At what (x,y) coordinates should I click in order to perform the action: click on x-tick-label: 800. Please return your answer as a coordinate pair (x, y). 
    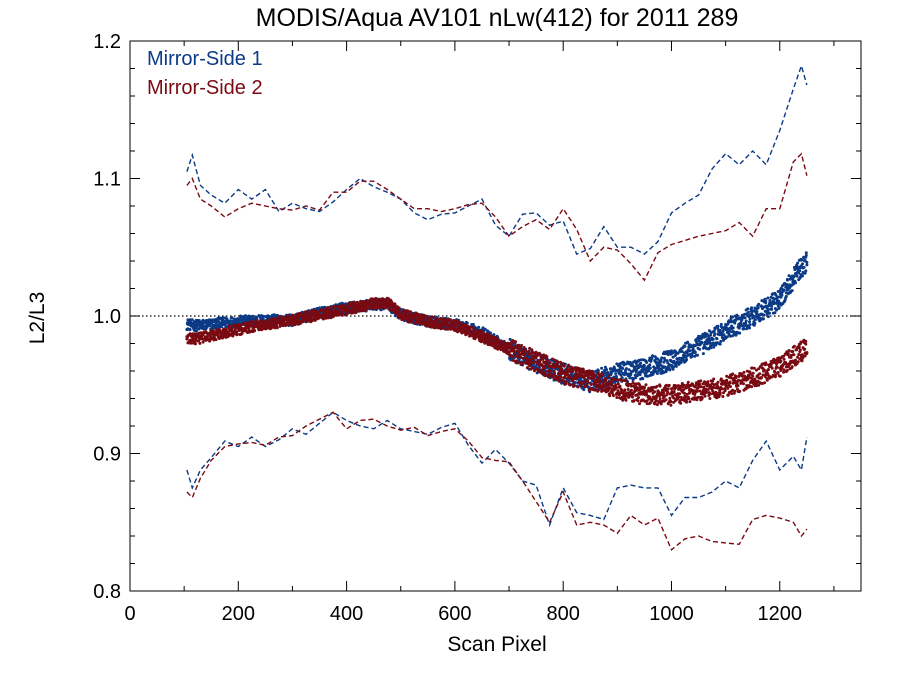
    Looking at the image, I should click on (562, 614).